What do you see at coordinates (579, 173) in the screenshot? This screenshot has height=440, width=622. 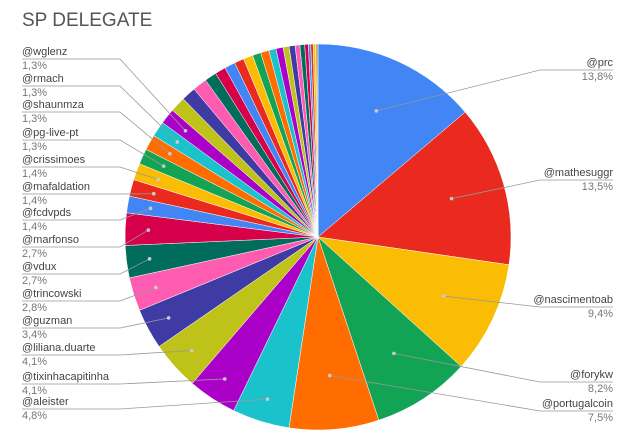 I see `slice-label: @mathesuggr` at bounding box center [579, 173].